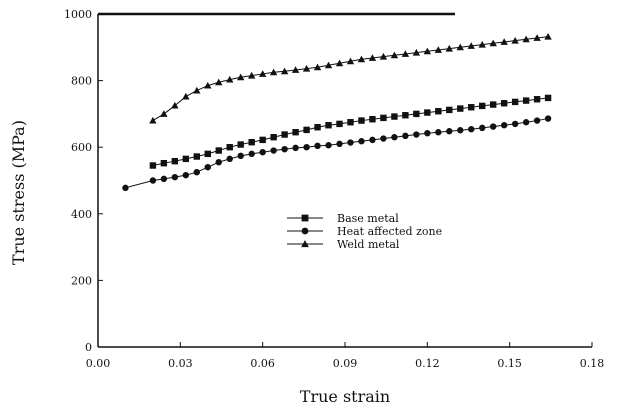 Image resolution: width=620 pixels, height=414 pixels. What do you see at coordinates (78, 14) in the screenshot?
I see `y-tick-label: 1000` at bounding box center [78, 14].